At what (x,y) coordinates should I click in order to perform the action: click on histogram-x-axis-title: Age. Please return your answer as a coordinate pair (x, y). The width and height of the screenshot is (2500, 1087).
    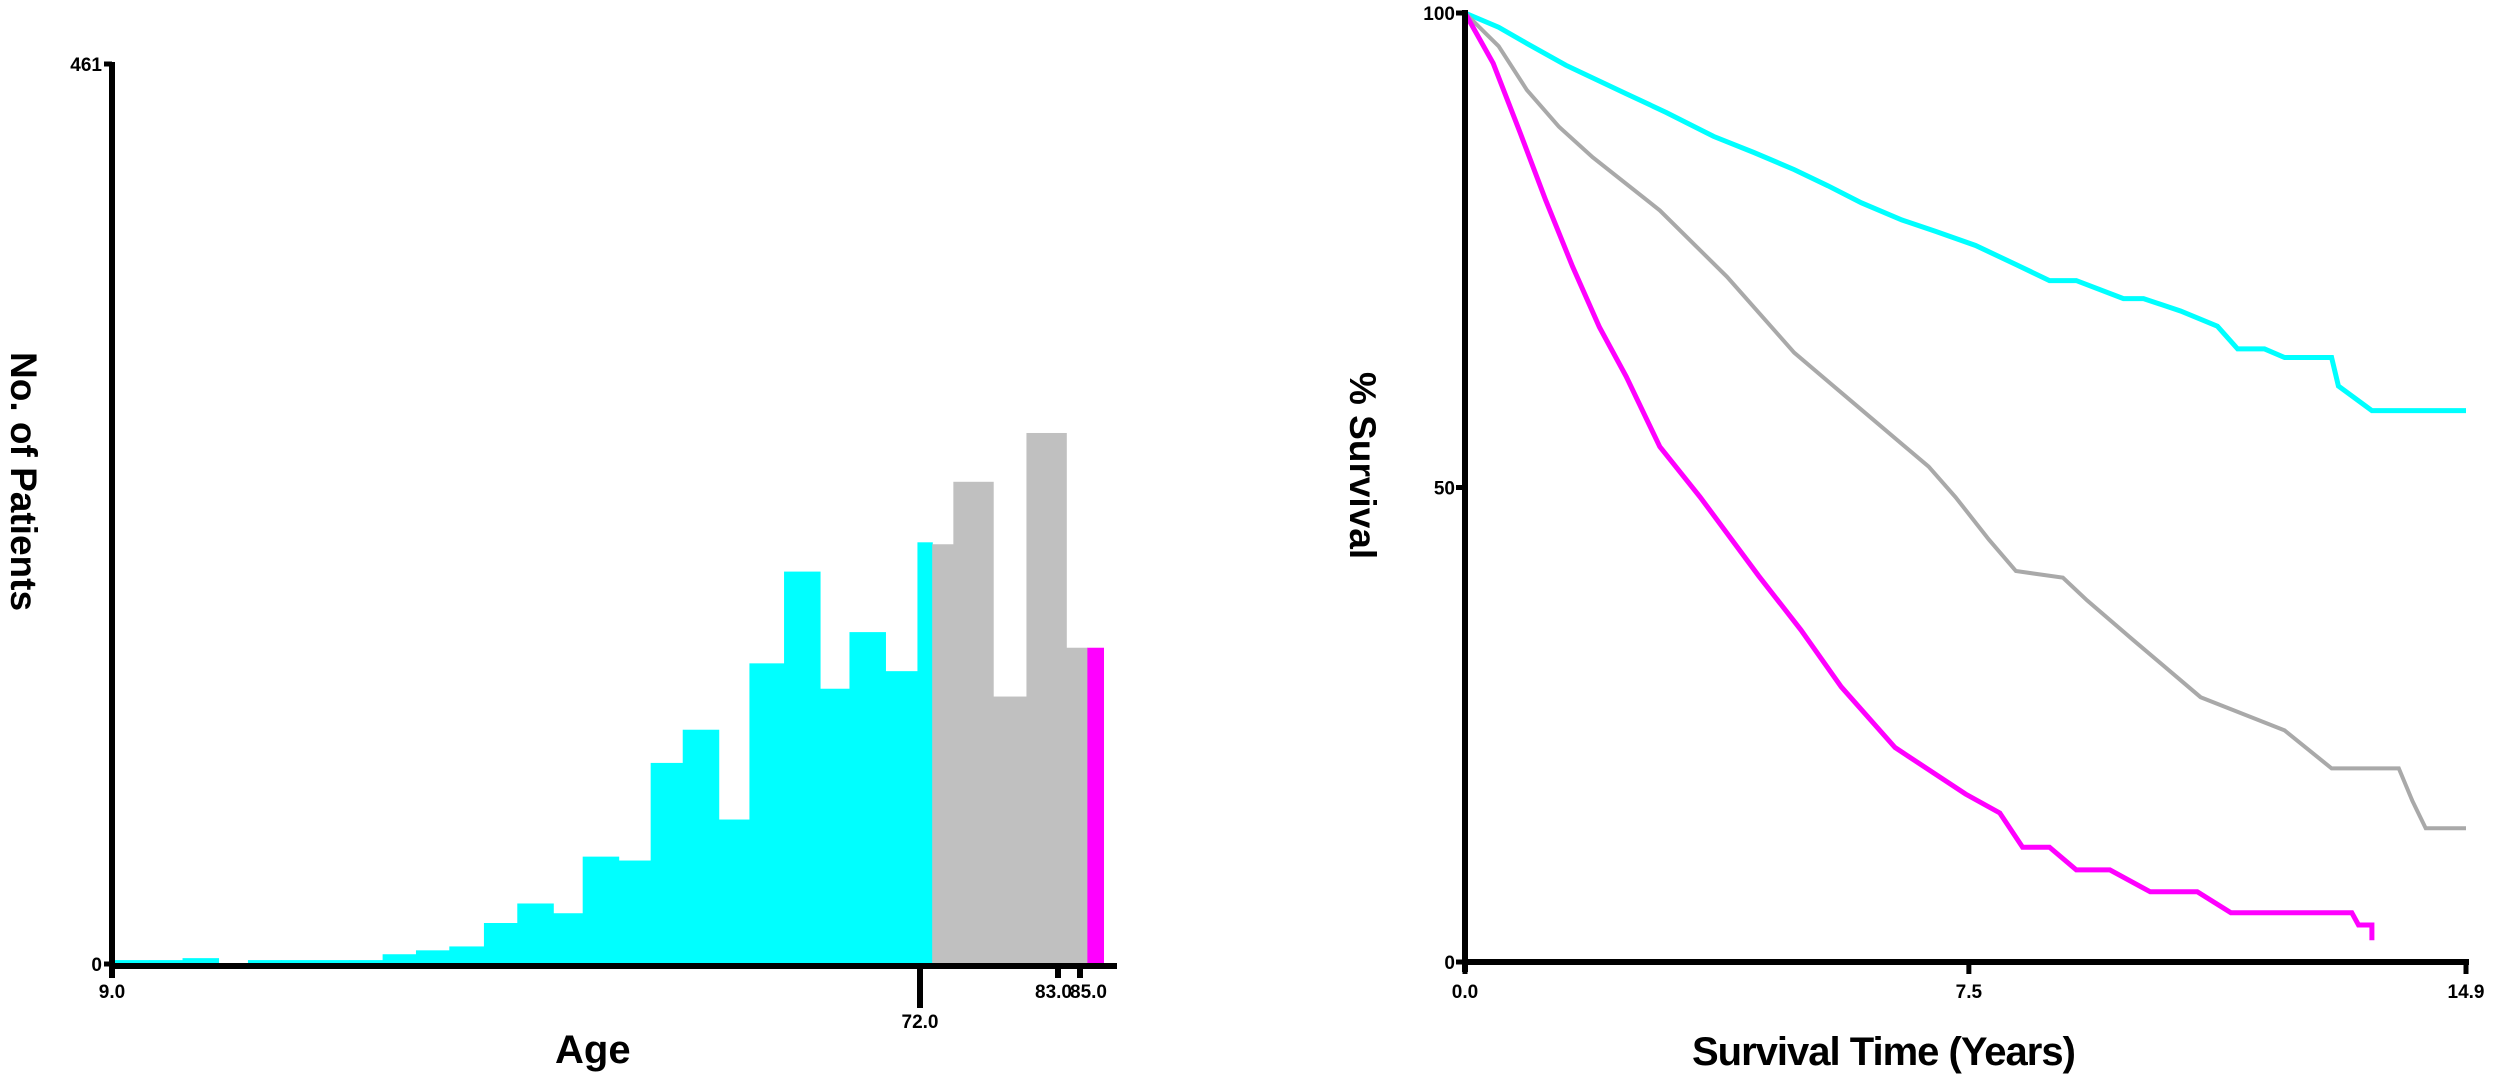
    Looking at the image, I should click on (593, 1050).